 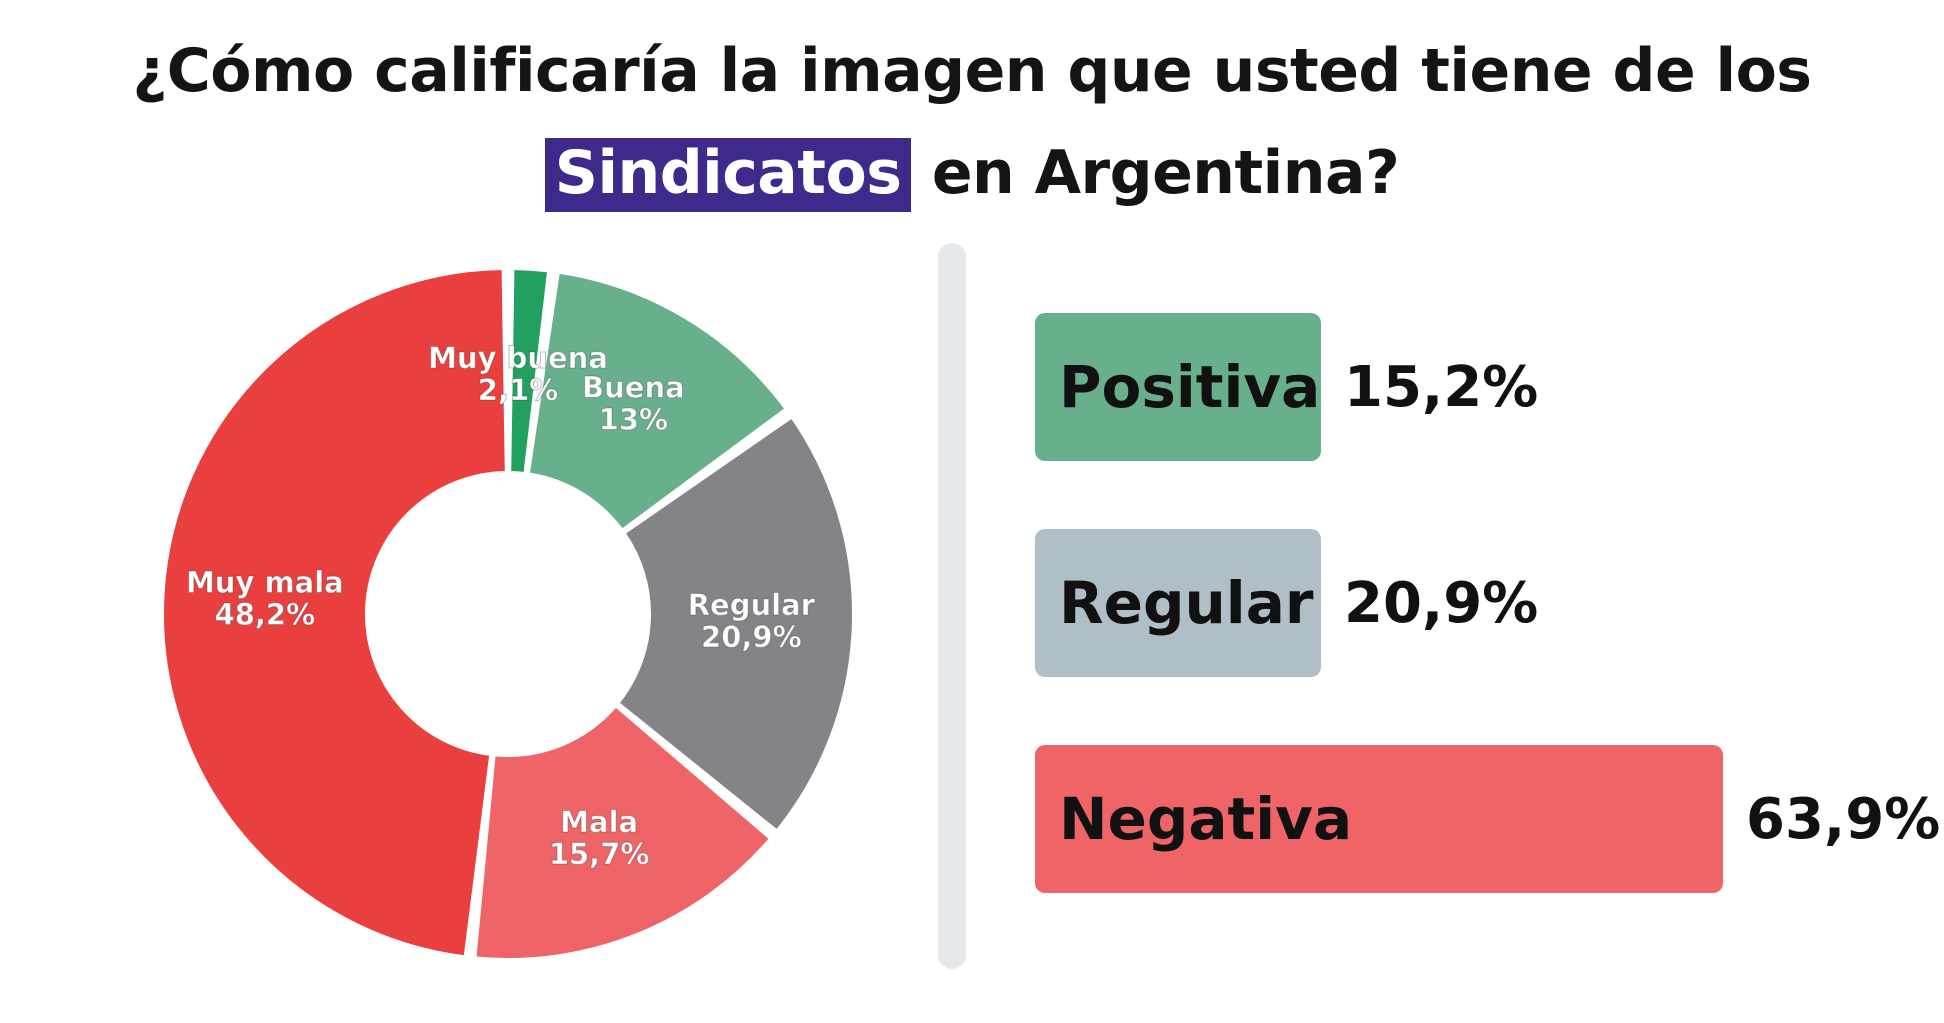 I want to click on donut-slice-regular, so click(x=735, y=624).